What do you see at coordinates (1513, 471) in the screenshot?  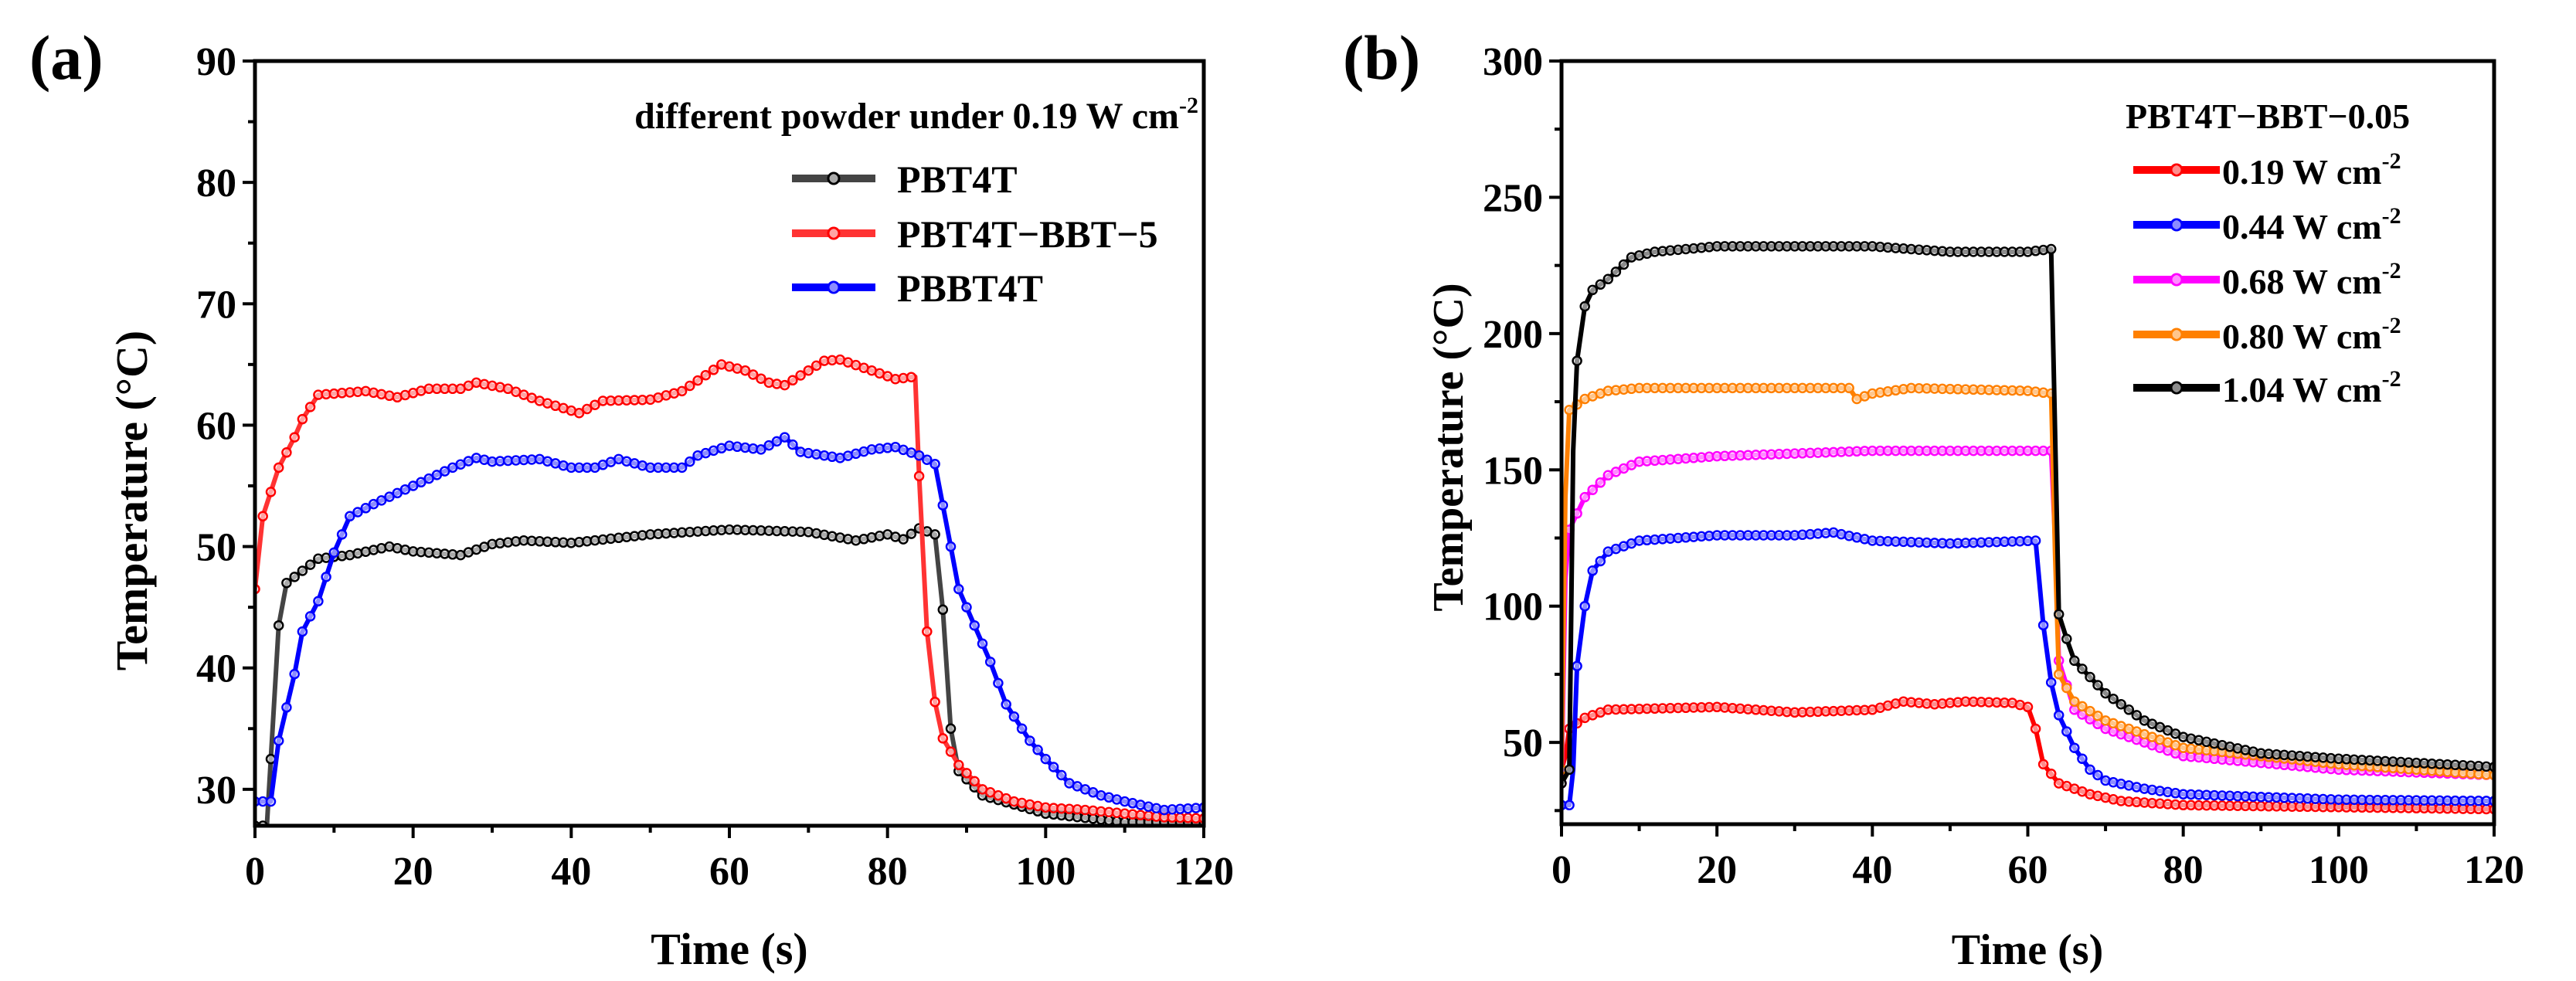 I see `y-tick-label: 150` at bounding box center [1513, 471].